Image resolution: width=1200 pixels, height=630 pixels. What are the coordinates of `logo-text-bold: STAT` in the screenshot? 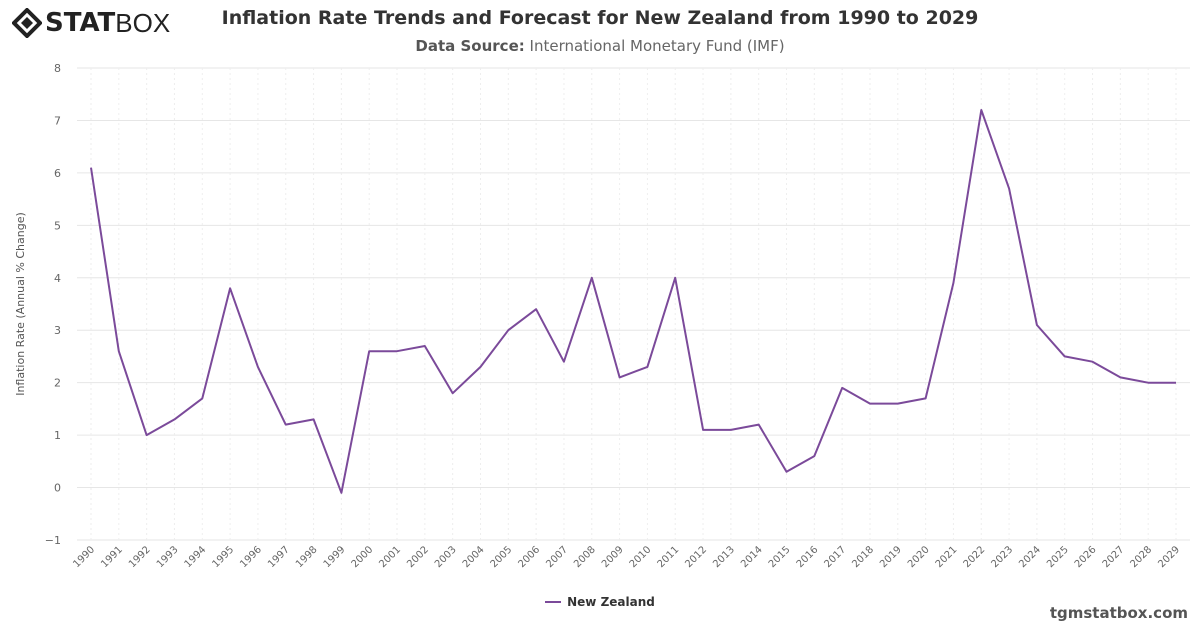 It's located at (80, 23).